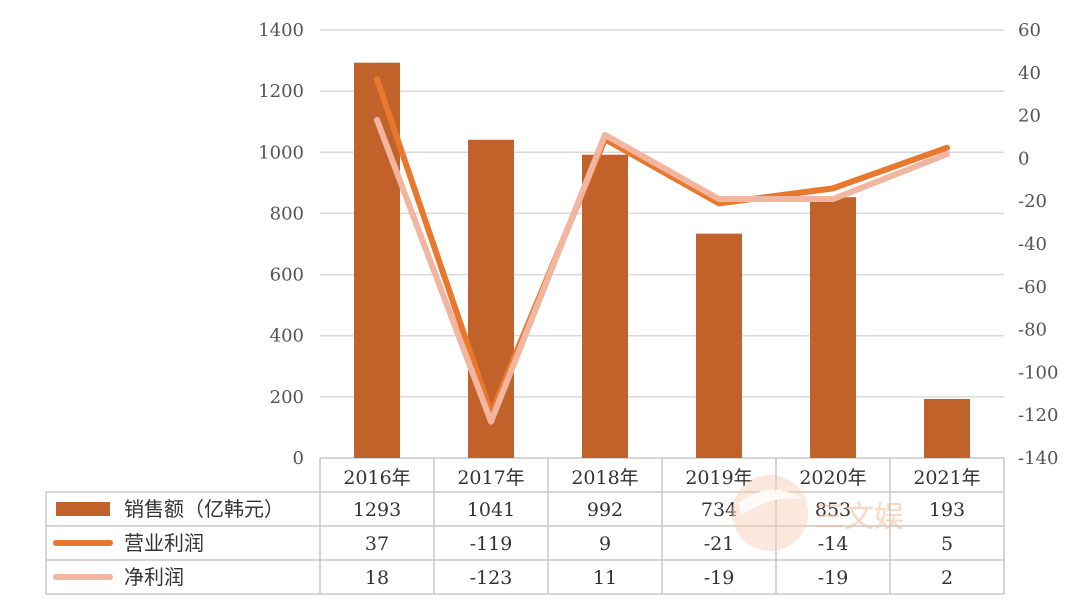 This screenshot has width=1080, height=612. What do you see at coordinates (1029, 116) in the screenshot?
I see `y-right-tick-label: 20` at bounding box center [1029, 116].